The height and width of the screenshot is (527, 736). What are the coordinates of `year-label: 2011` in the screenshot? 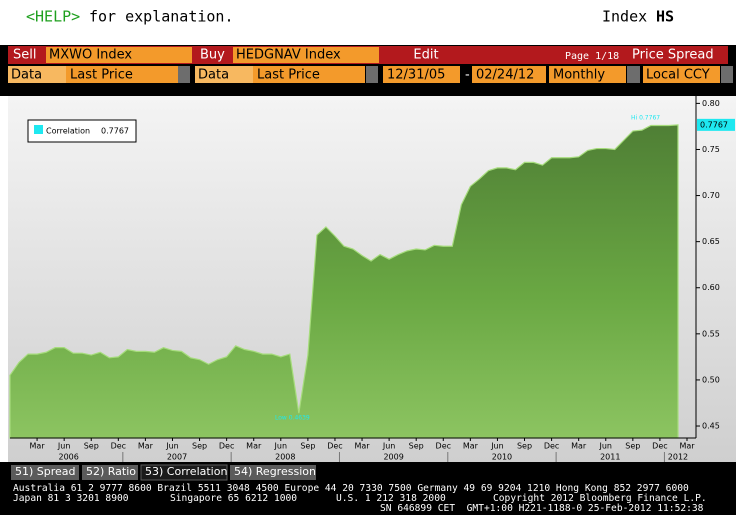 It's located at (610, 457).